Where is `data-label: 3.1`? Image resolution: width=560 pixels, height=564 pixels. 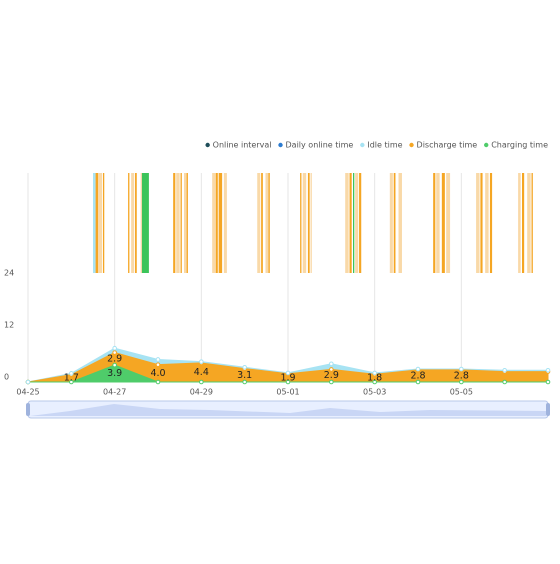
data-label: 3.1 is located at coordinates (244, 375).